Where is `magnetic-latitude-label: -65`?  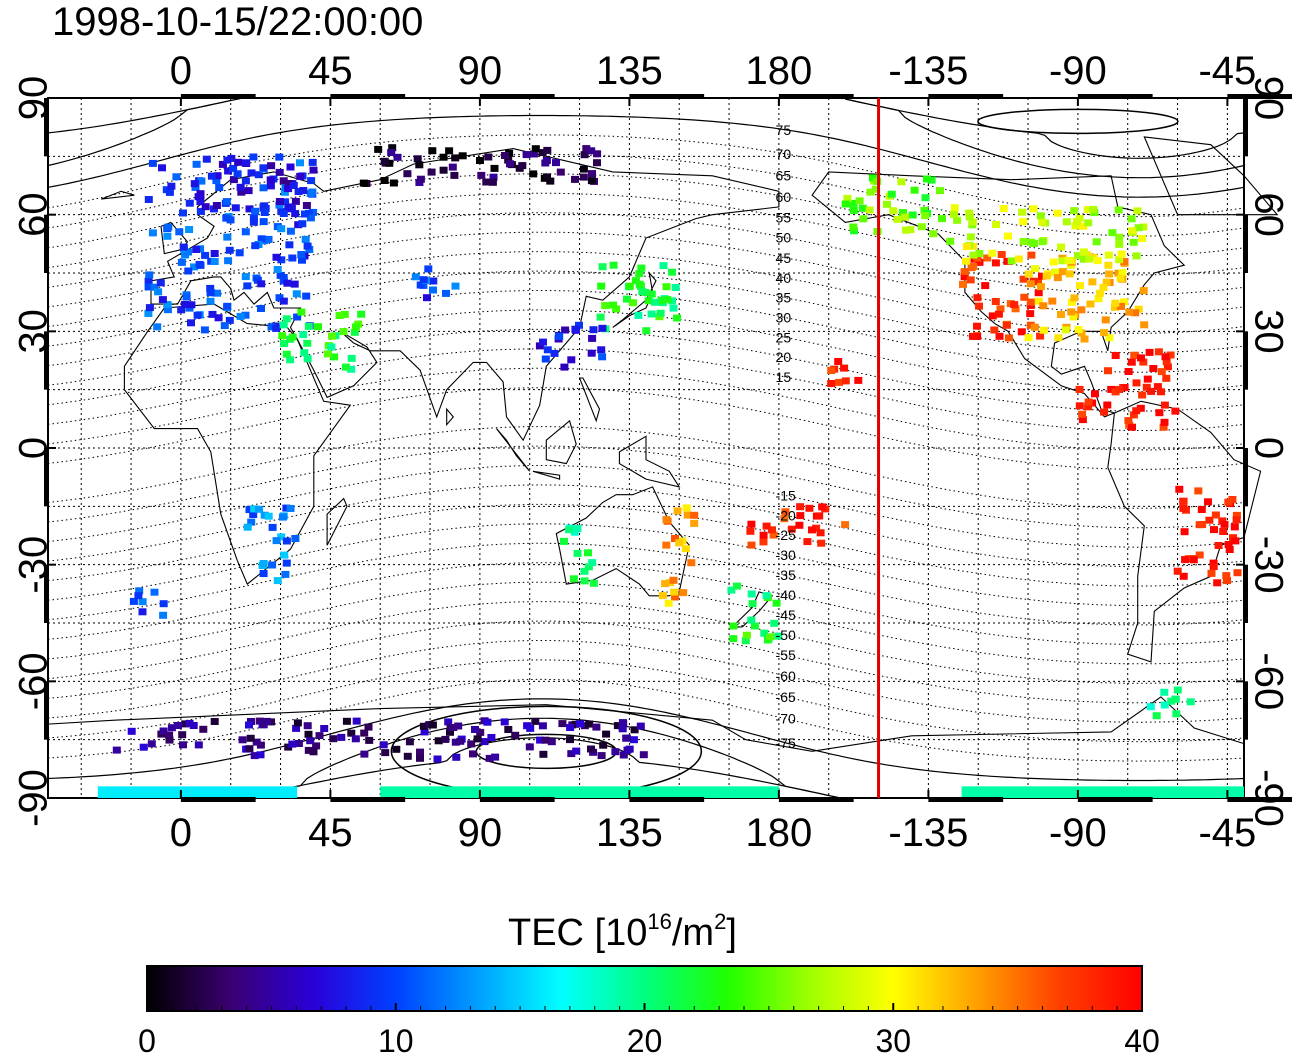 magnetic-latitude-label: -65 is located at coordinates (786, 697).